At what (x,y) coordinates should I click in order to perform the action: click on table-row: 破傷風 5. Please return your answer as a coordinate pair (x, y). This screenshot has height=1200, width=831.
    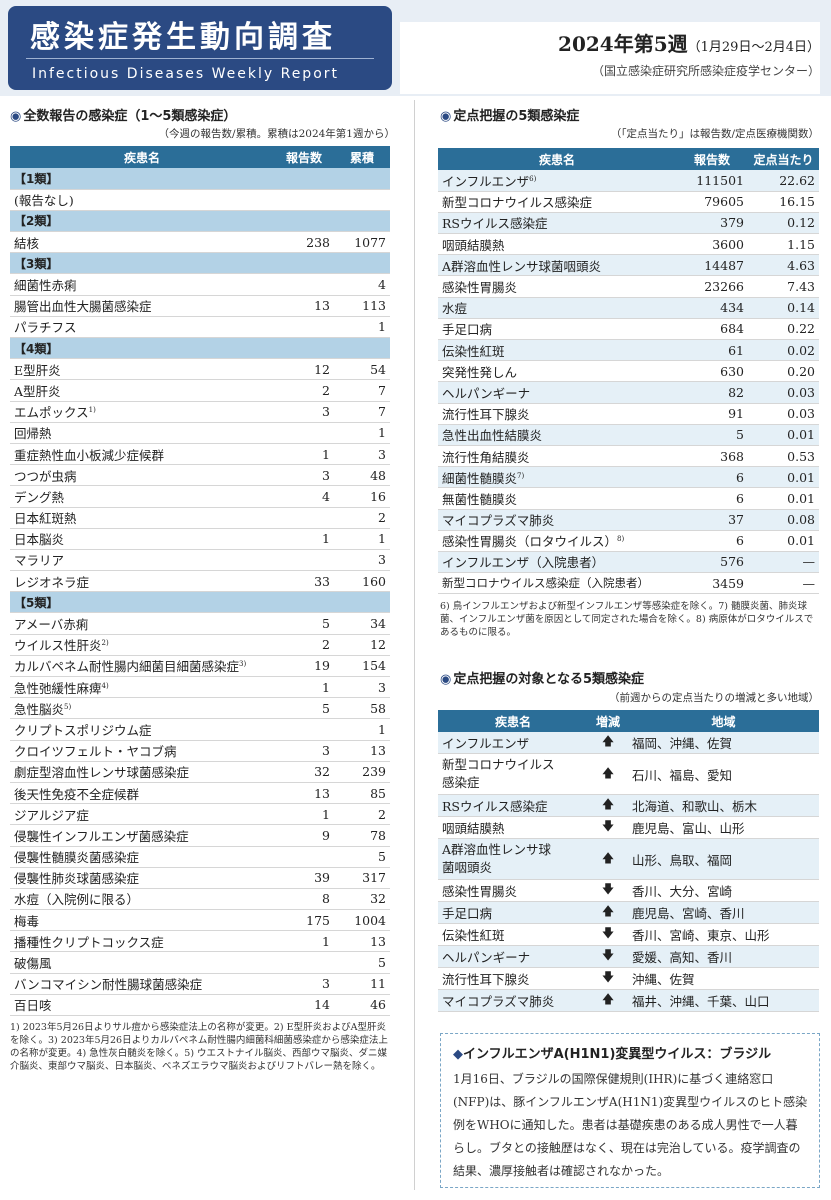
    Looking at the image, I should click on (200, 962).